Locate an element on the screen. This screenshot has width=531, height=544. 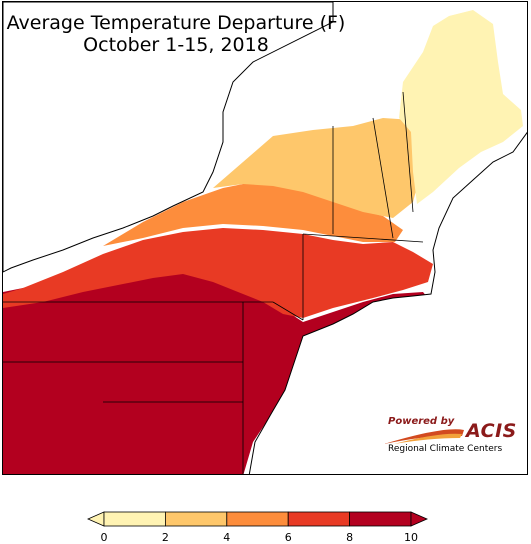
legend-tick-label: 4 is located at coordinates (227, 537).